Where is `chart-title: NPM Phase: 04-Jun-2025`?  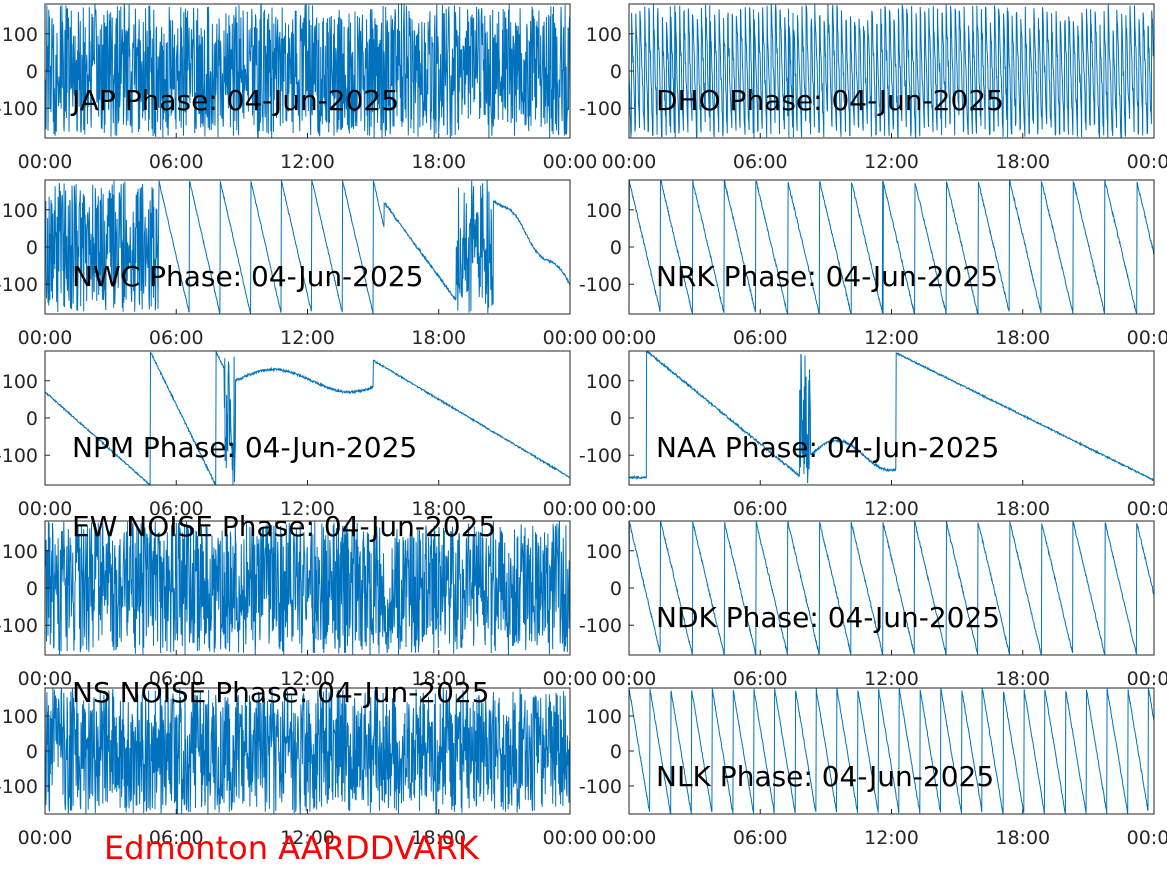 chart-title: NPM Phase: 04-Jun-2025 is located at coordinates (244, 447).